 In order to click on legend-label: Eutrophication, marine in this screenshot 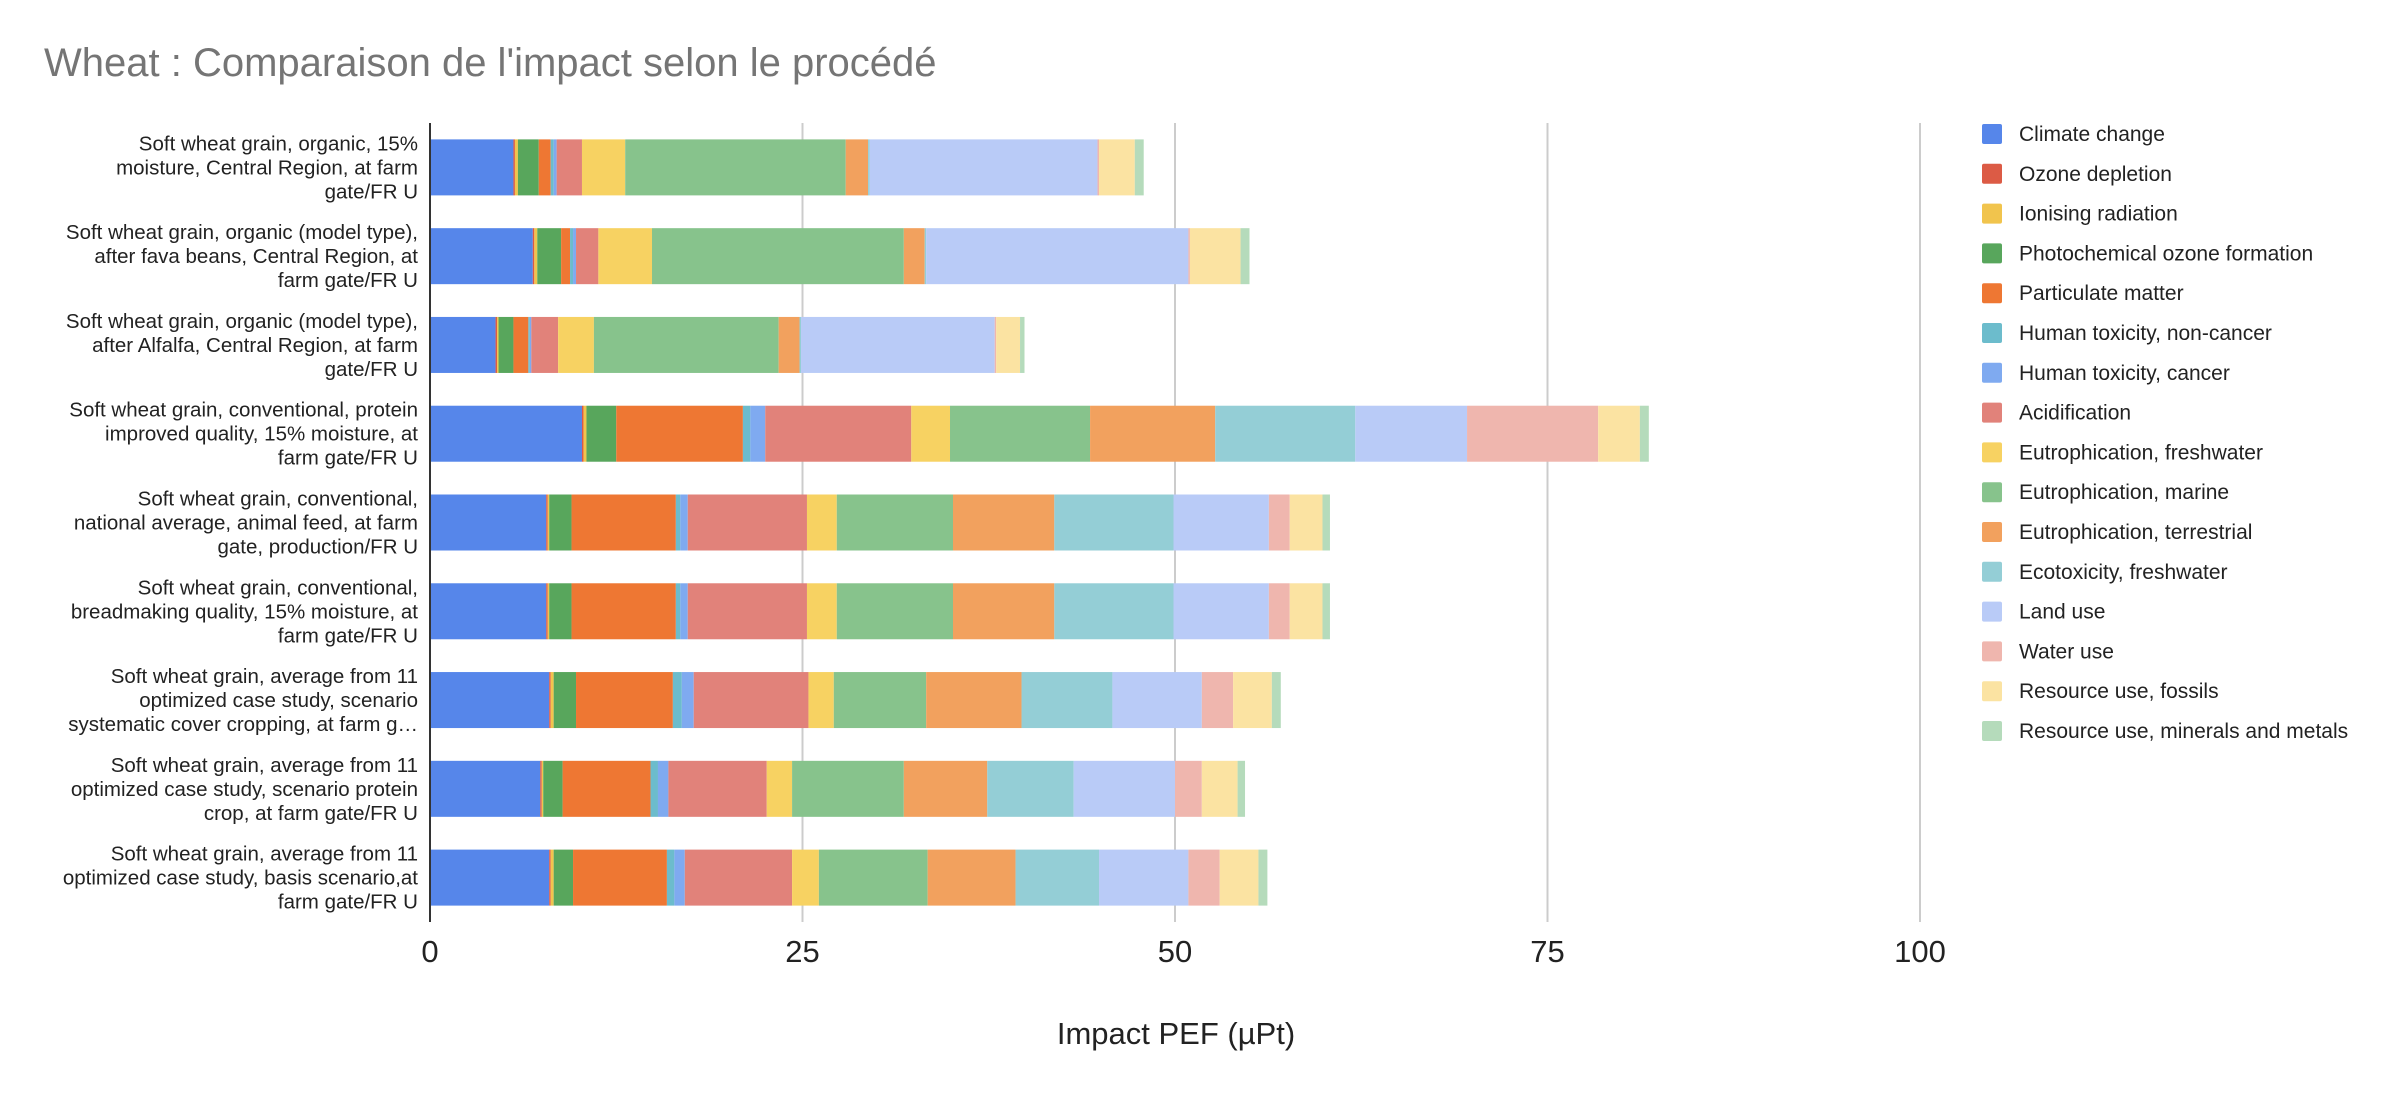, I will do `click(2124, 492)`.